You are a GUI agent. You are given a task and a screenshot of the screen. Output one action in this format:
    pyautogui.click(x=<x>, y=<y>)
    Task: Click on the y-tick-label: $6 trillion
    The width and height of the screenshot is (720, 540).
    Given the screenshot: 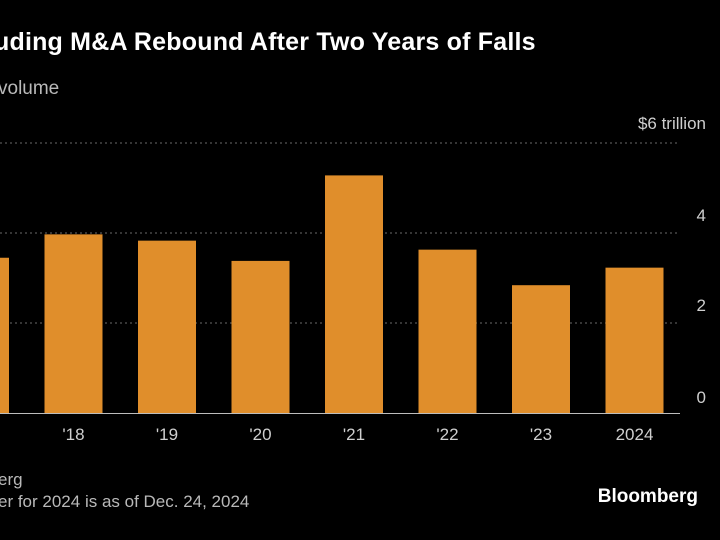 What is the action you would take?
    pyautogui.click(x=672, y=123)
    